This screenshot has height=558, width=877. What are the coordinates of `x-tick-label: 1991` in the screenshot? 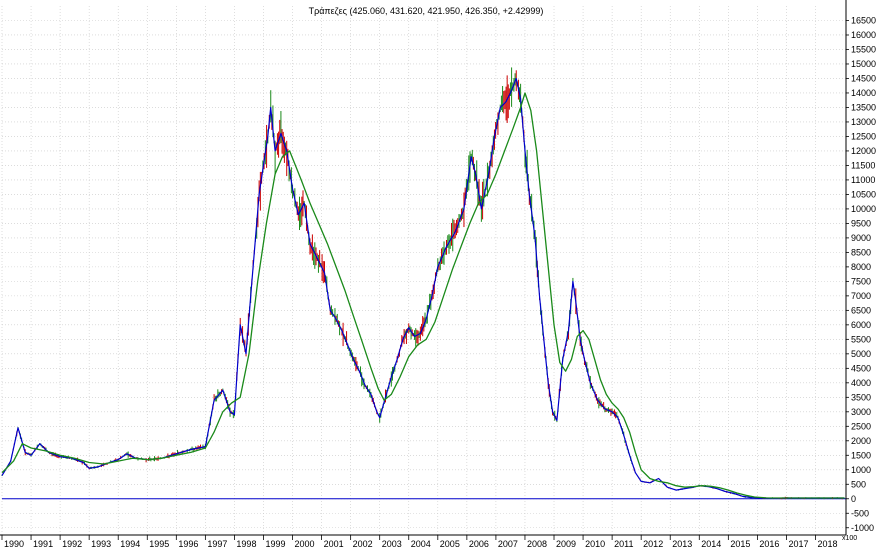 It's located at (43, 544).